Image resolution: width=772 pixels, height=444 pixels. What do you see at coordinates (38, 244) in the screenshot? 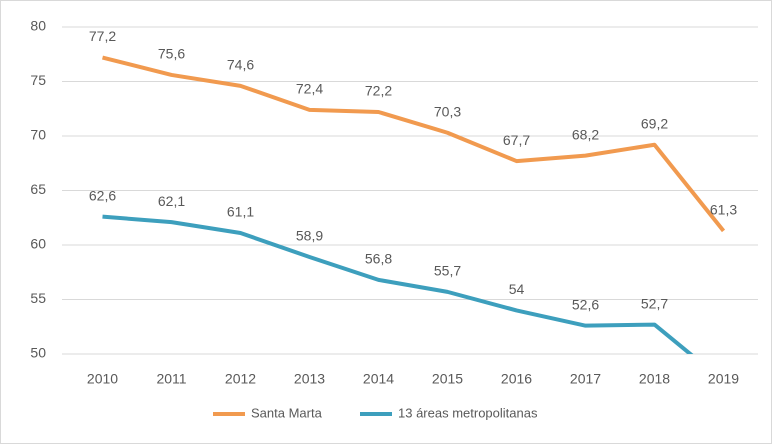
I see `y-tick-label: 60` at bounding box center [38, 244].